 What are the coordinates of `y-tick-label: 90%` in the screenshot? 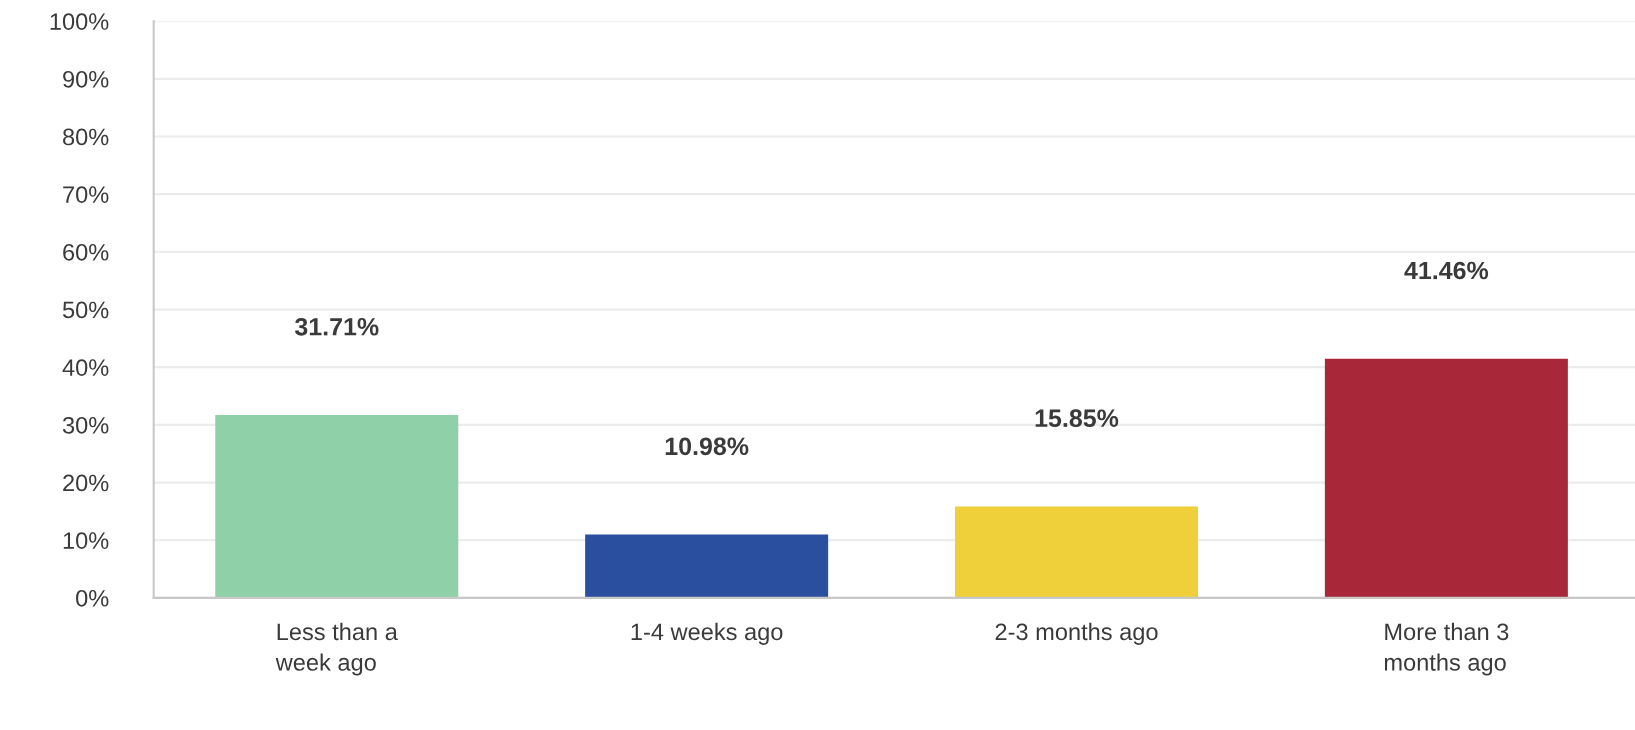 It's located at (86, 79).